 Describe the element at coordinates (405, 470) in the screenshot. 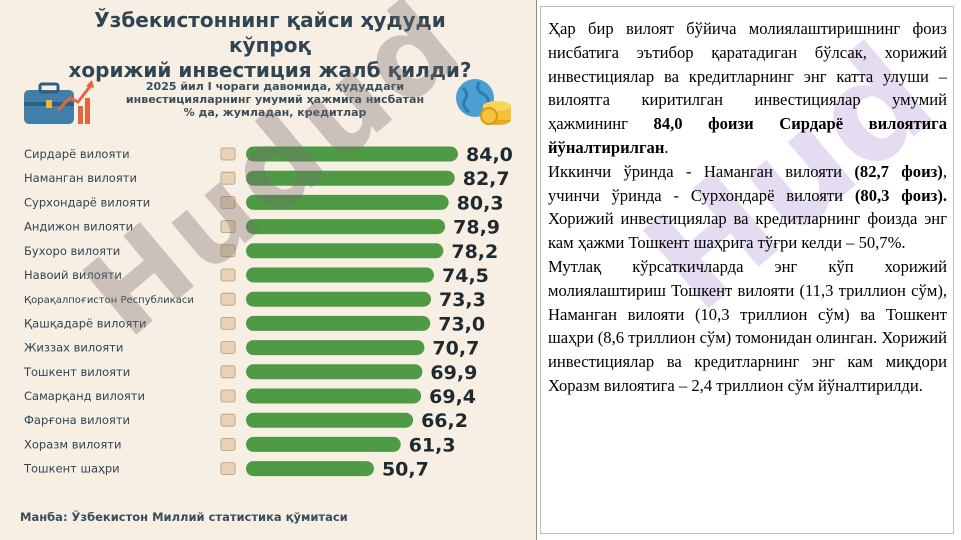

I see `value-label: 50,7` at that location.